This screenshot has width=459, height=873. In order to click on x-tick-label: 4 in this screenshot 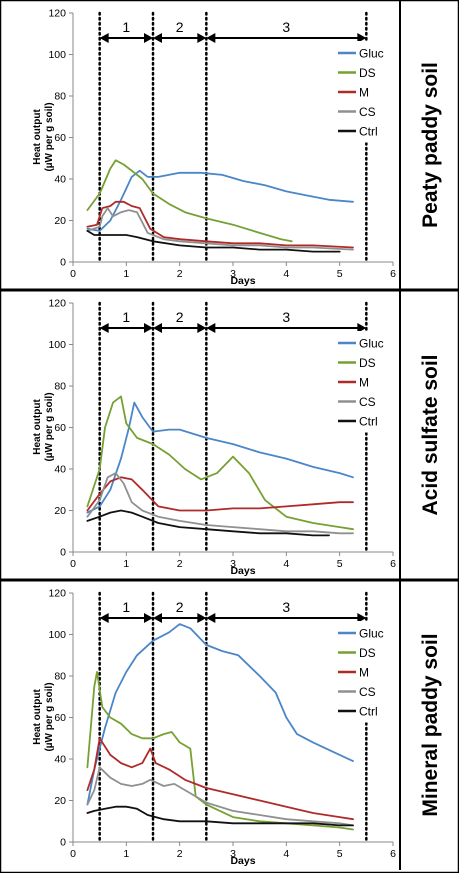, I will do `click(286, 274)`.